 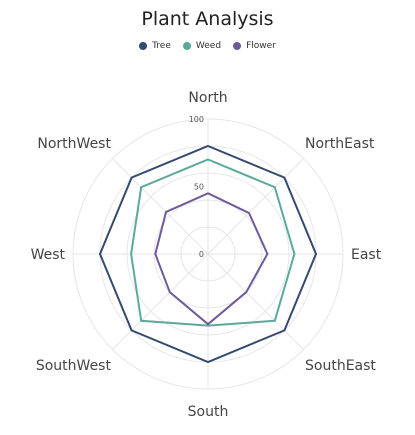 I want to click on legend-label-flower: Flower, so click(x=261, y=46).